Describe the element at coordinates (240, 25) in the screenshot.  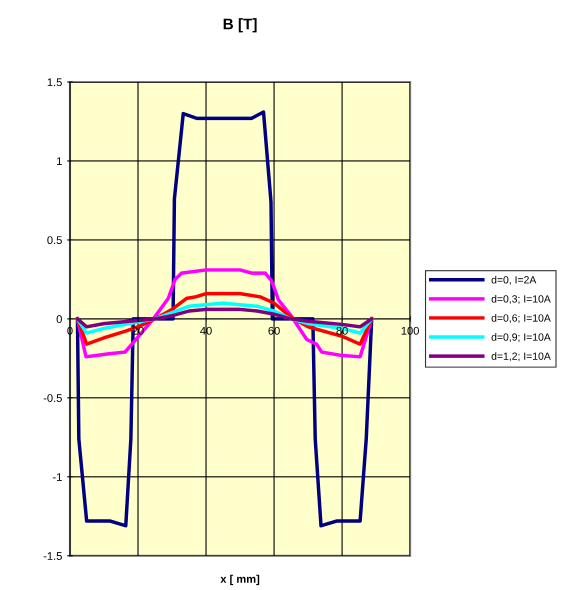
I see `chart-title: B [T]` at that location.